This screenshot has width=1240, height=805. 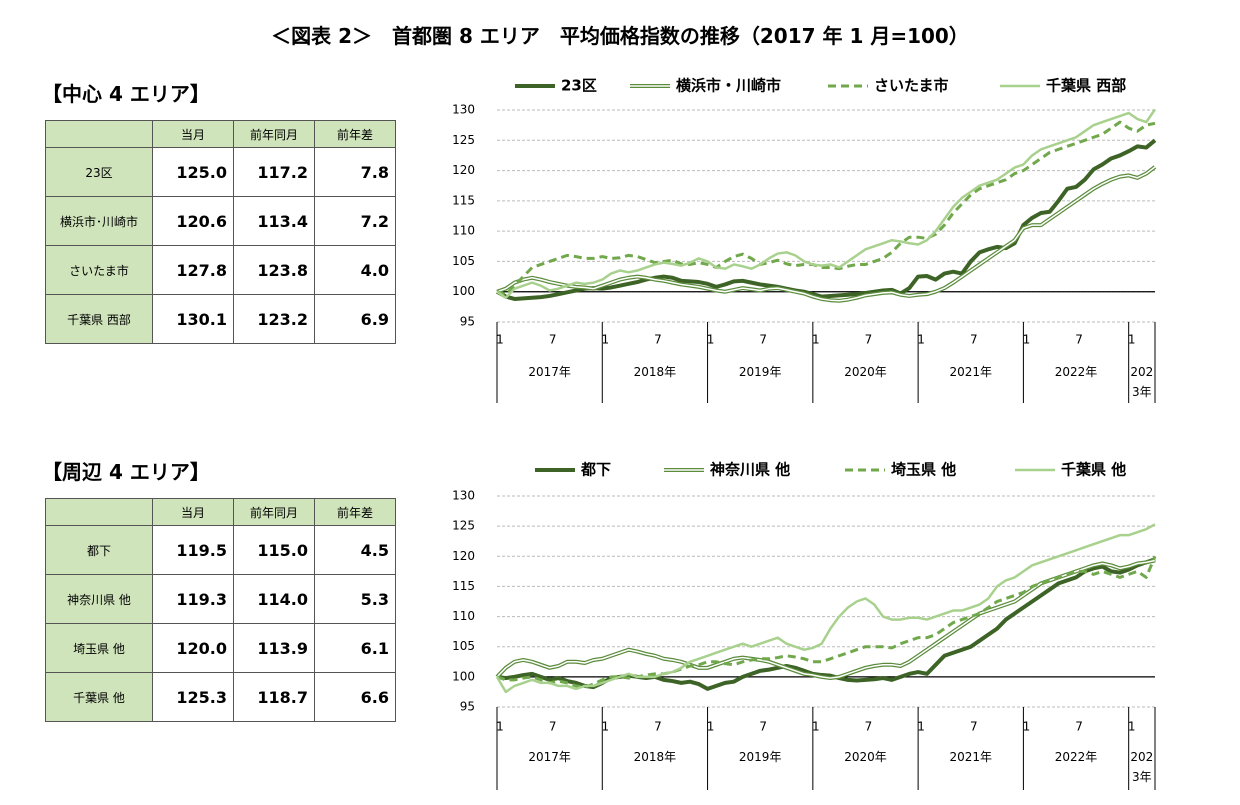 I want to click on table-row: 千葉県 西部 130.1 123.2 6.9, so click(x=220, y=319).